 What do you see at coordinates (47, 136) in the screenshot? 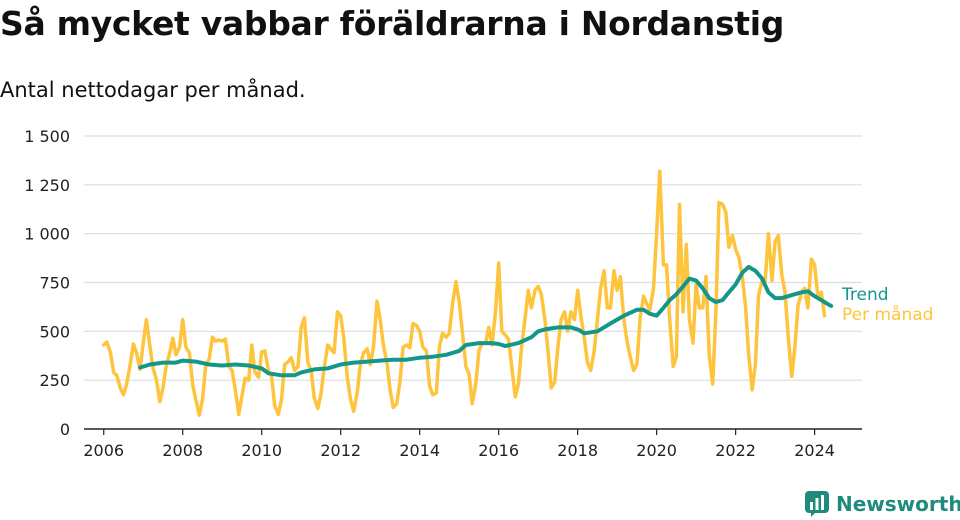
I see `y-tick-label: 1 500` at bounding box center [47, 136].